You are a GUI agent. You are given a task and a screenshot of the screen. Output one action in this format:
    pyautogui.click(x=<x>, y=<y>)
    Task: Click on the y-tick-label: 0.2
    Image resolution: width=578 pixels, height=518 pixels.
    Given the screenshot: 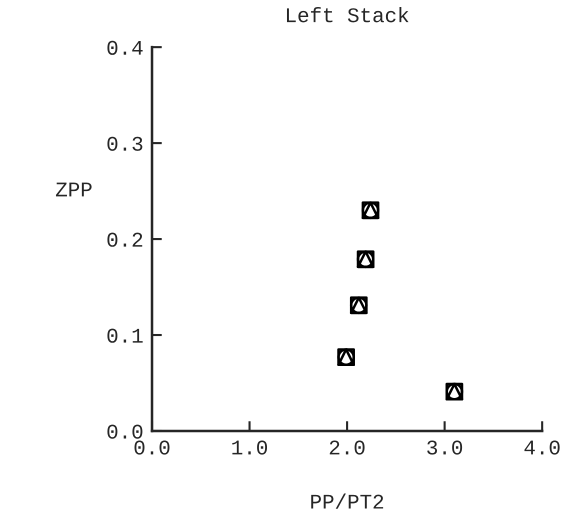 What is the action you would take?
    pyautogui.click(x=124, y=239)
    